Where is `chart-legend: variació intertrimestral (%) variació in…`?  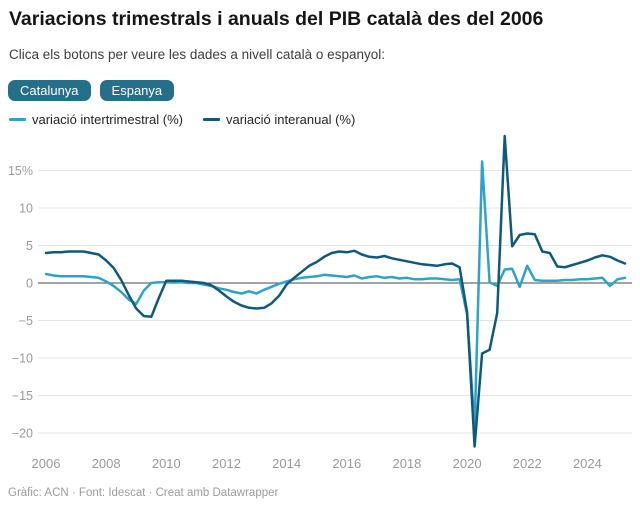
chart-legend: variació intertrimestral (%) variació in… is located at coordinates (192, 119).